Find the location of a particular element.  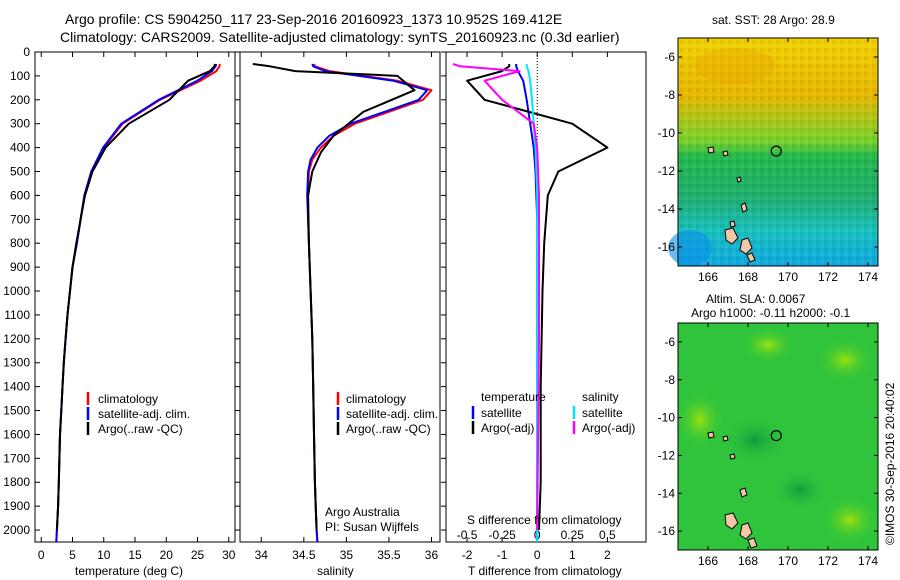

t-difference-label: T difference from climatology is located at coordinates (545, 571).